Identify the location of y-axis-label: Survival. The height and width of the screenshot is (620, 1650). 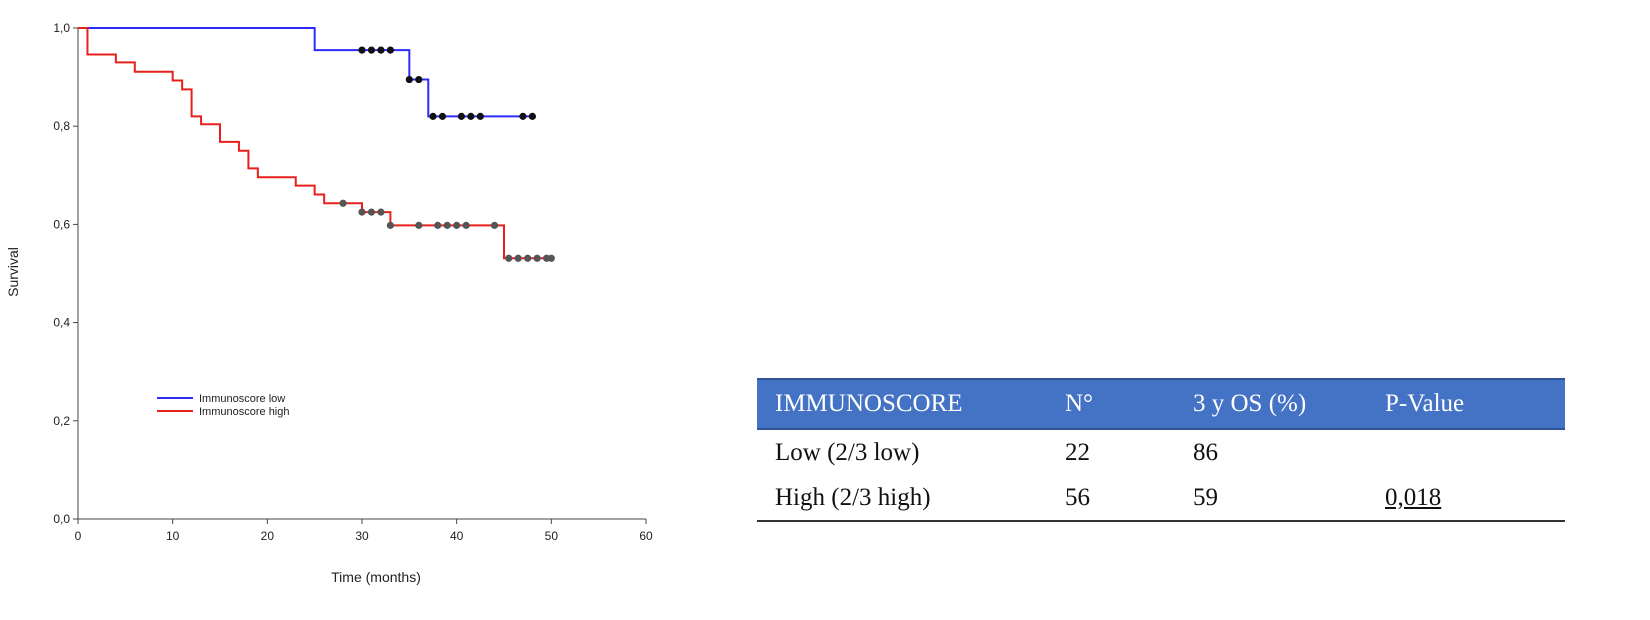
(13, 272).